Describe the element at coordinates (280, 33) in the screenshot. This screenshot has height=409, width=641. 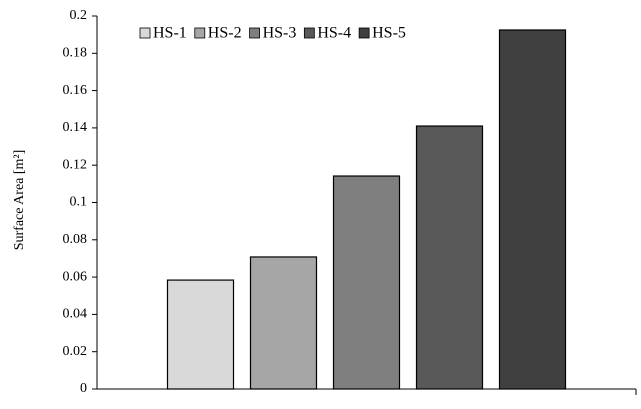
I see `legend-label: HS-3` at that location.